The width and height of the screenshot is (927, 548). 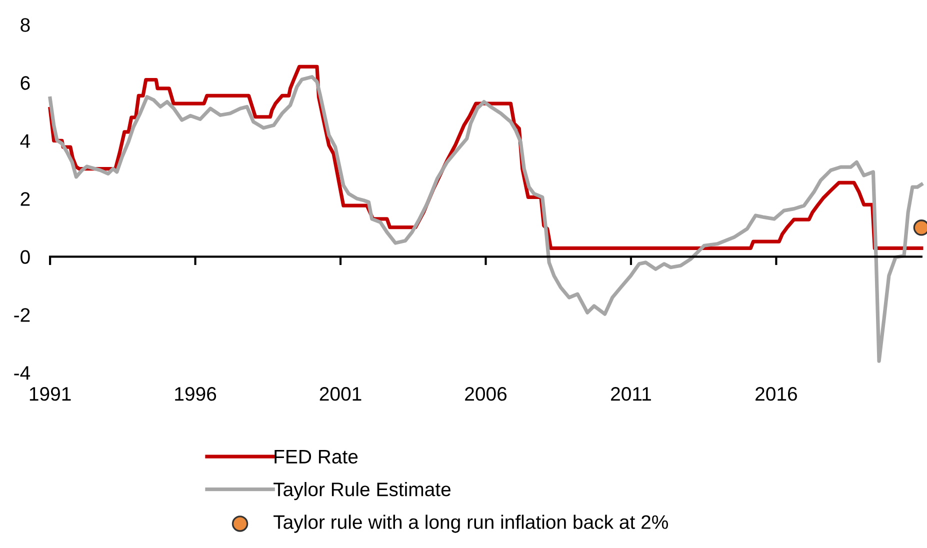 What do you see at coordinates (631, 394) in the screenshot?
I see `x-tick-label: 2011` at bounding box center [631, 394].